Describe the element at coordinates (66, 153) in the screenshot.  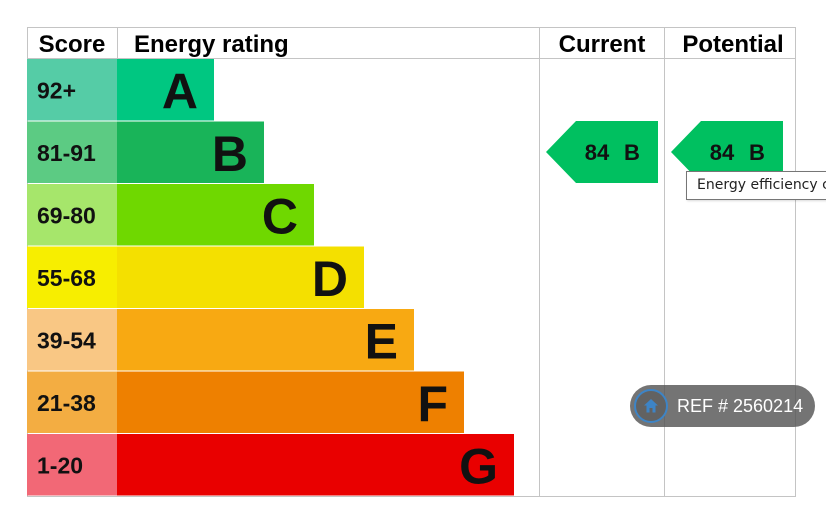
I see `score-range-b: 81-91` at that location.